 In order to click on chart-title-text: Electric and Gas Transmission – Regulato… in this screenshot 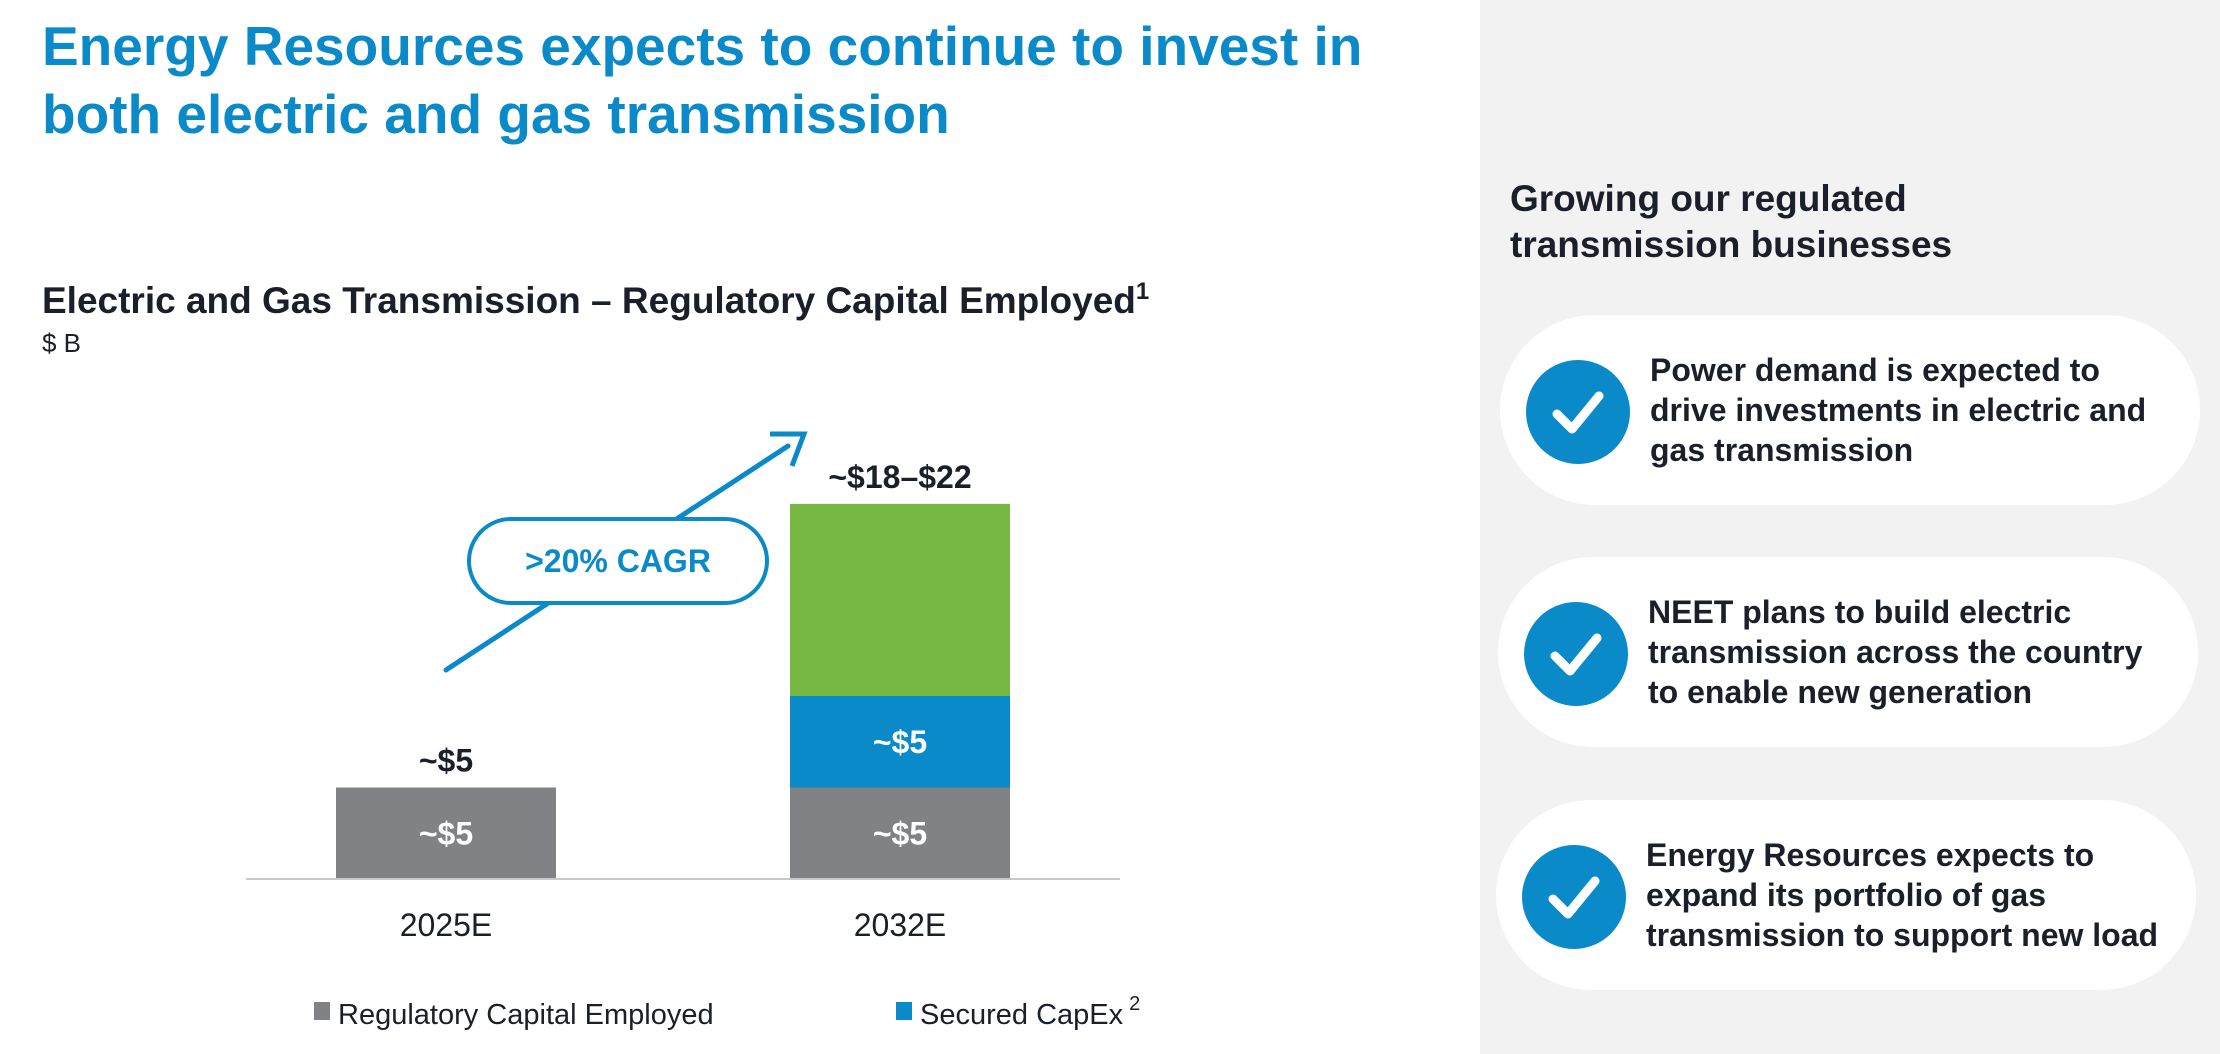, I will do `click(589, 300)`.